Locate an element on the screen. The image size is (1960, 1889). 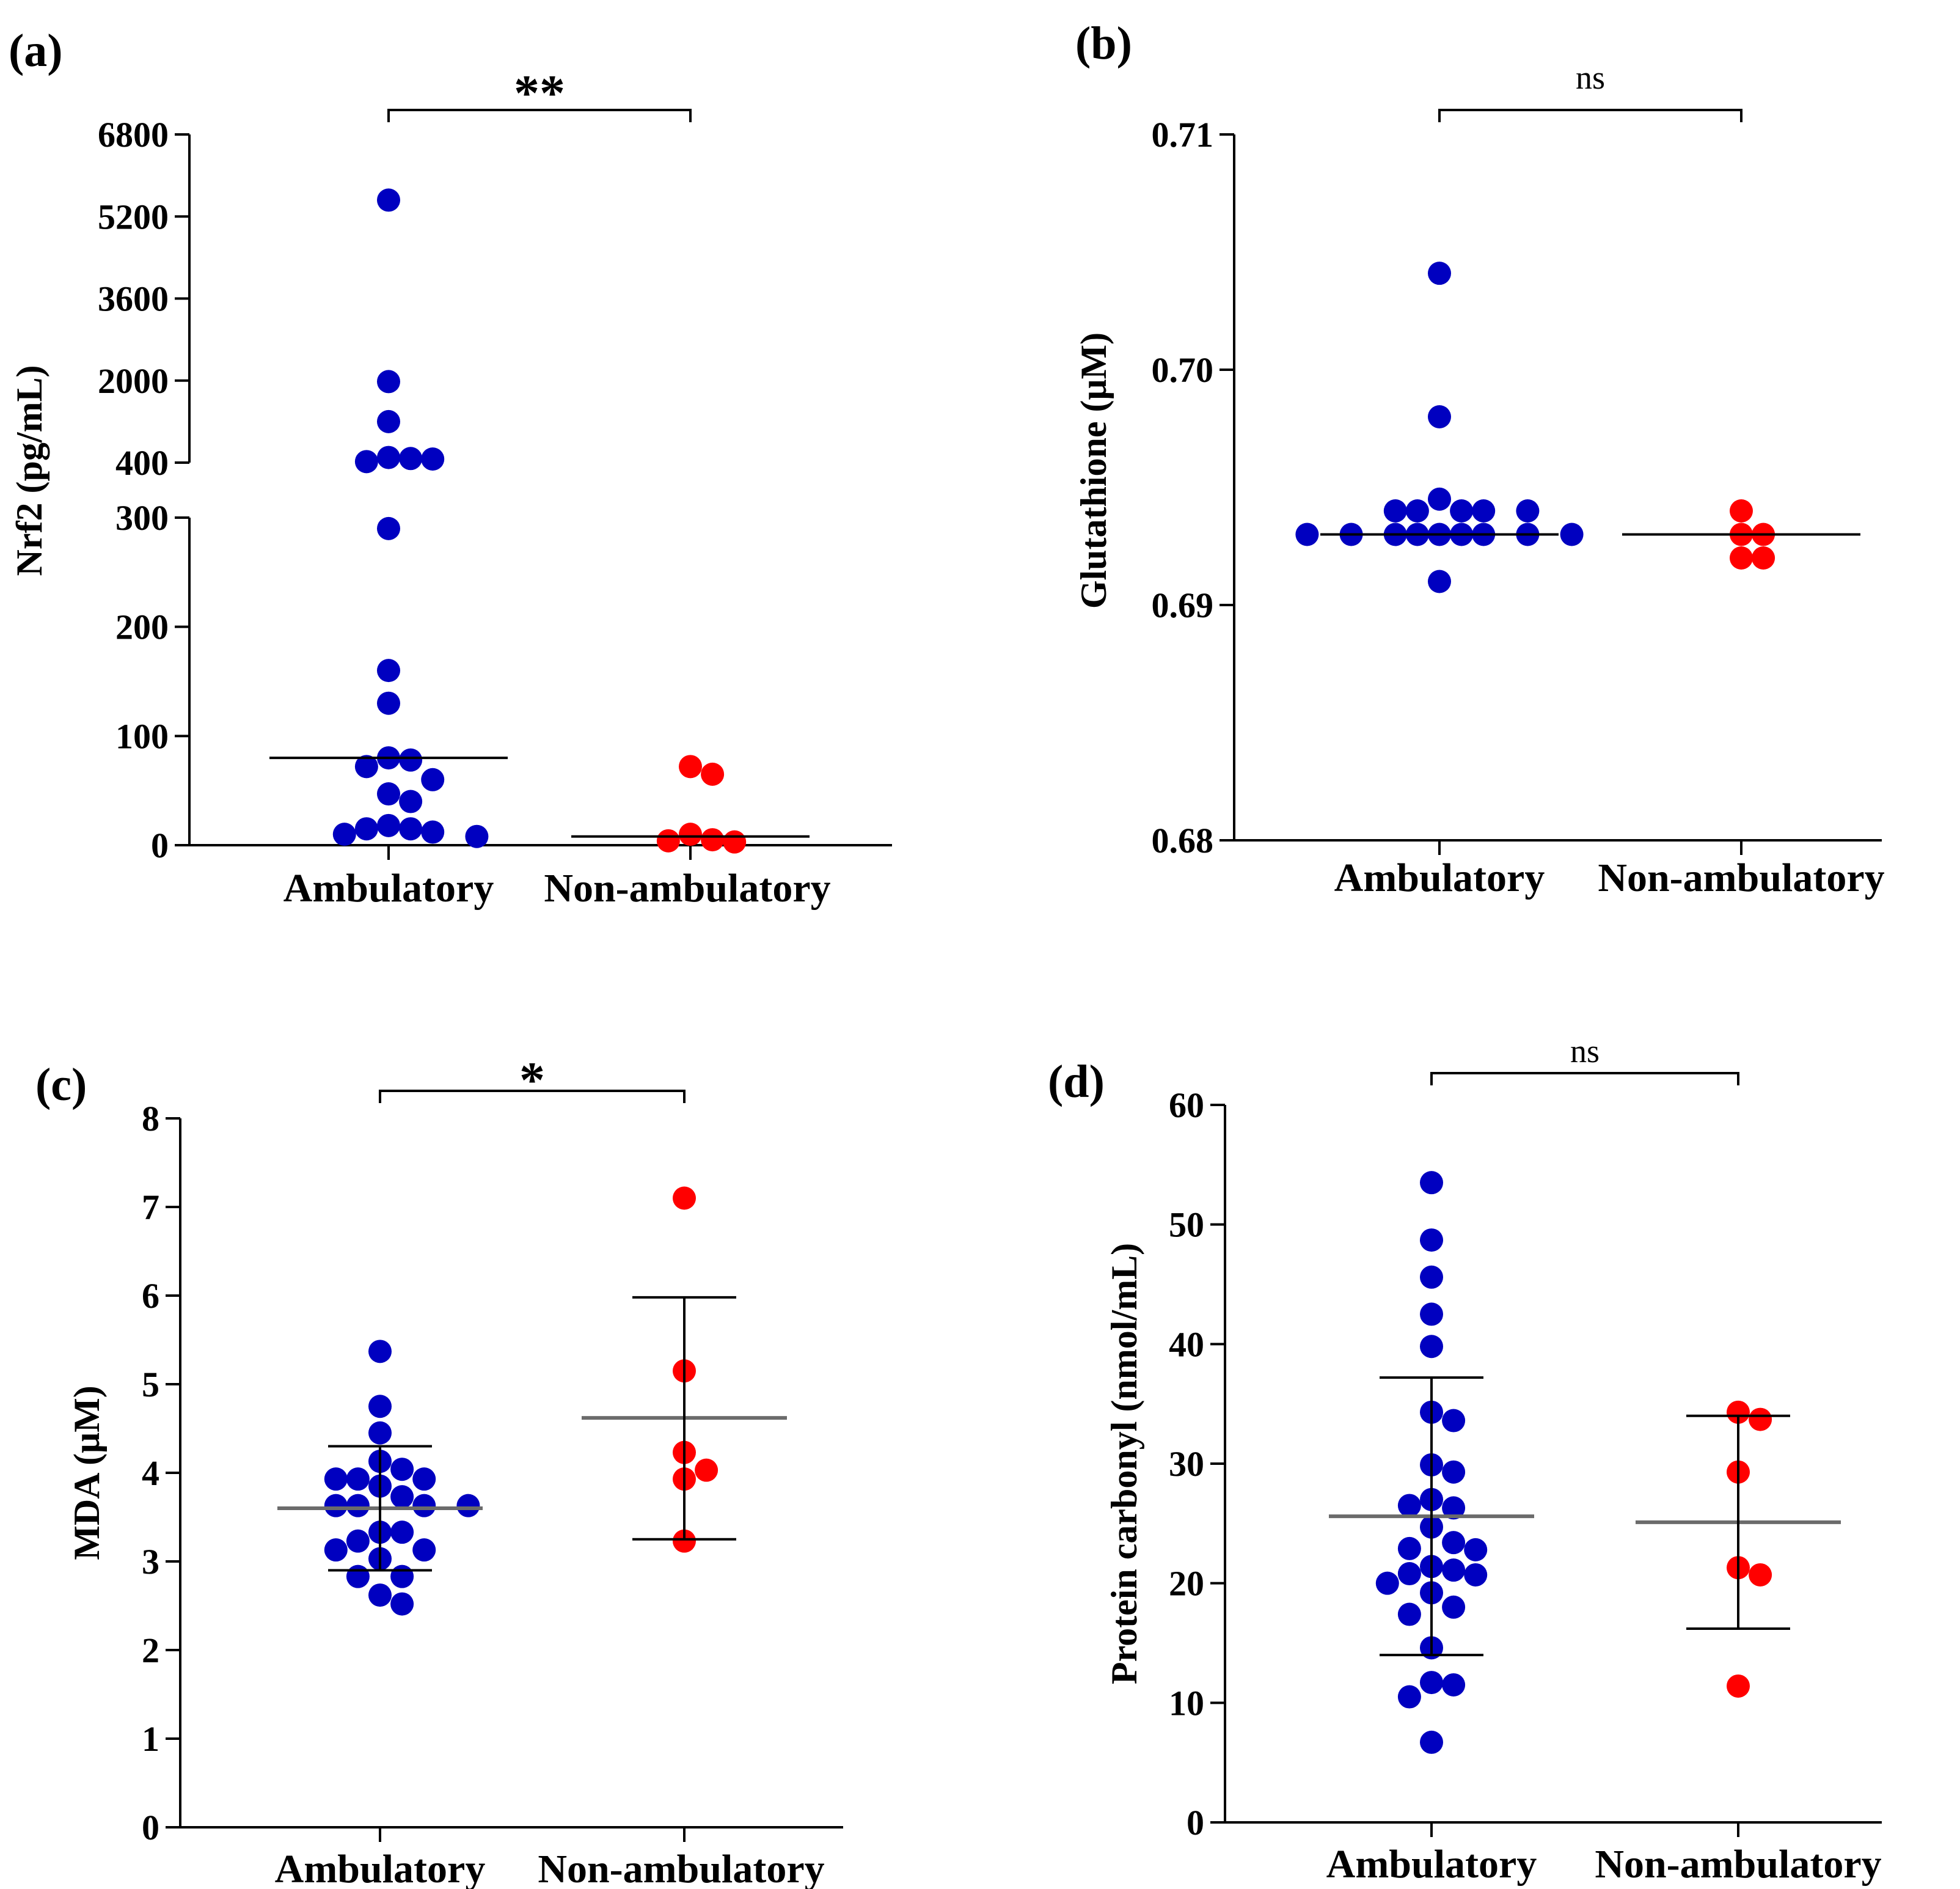
y-tick-label: 2 is located at coordinates (151, 1650).